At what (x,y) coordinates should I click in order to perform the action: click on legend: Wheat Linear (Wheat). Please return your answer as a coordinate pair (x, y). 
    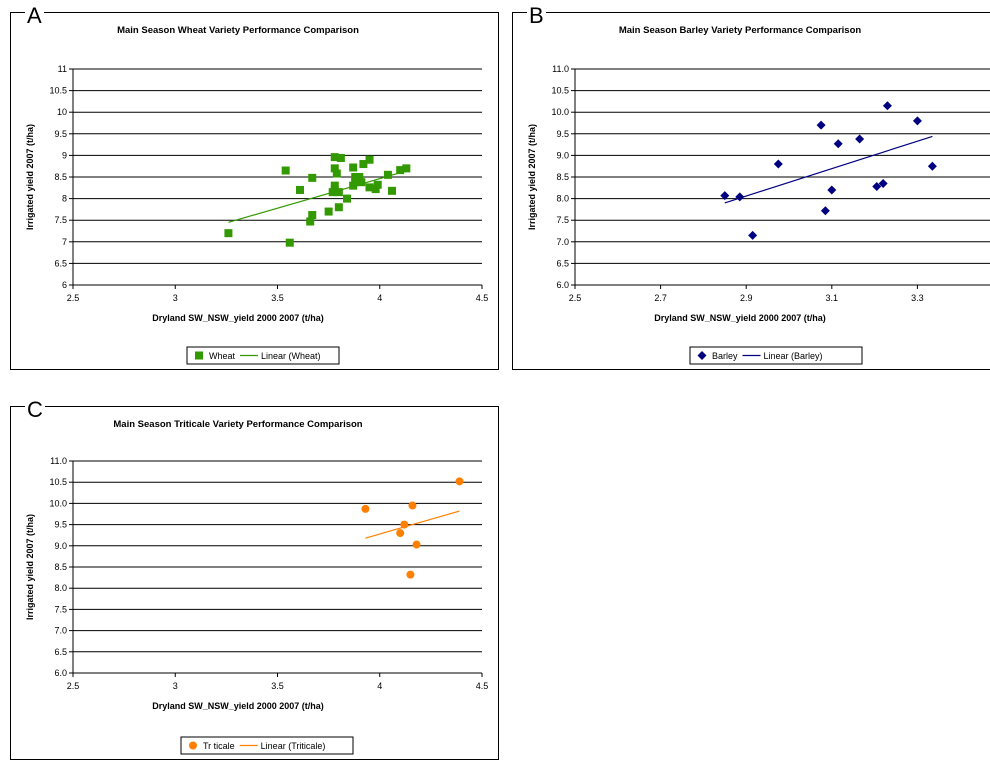
    Looking at the image, I should click on (263, 355).